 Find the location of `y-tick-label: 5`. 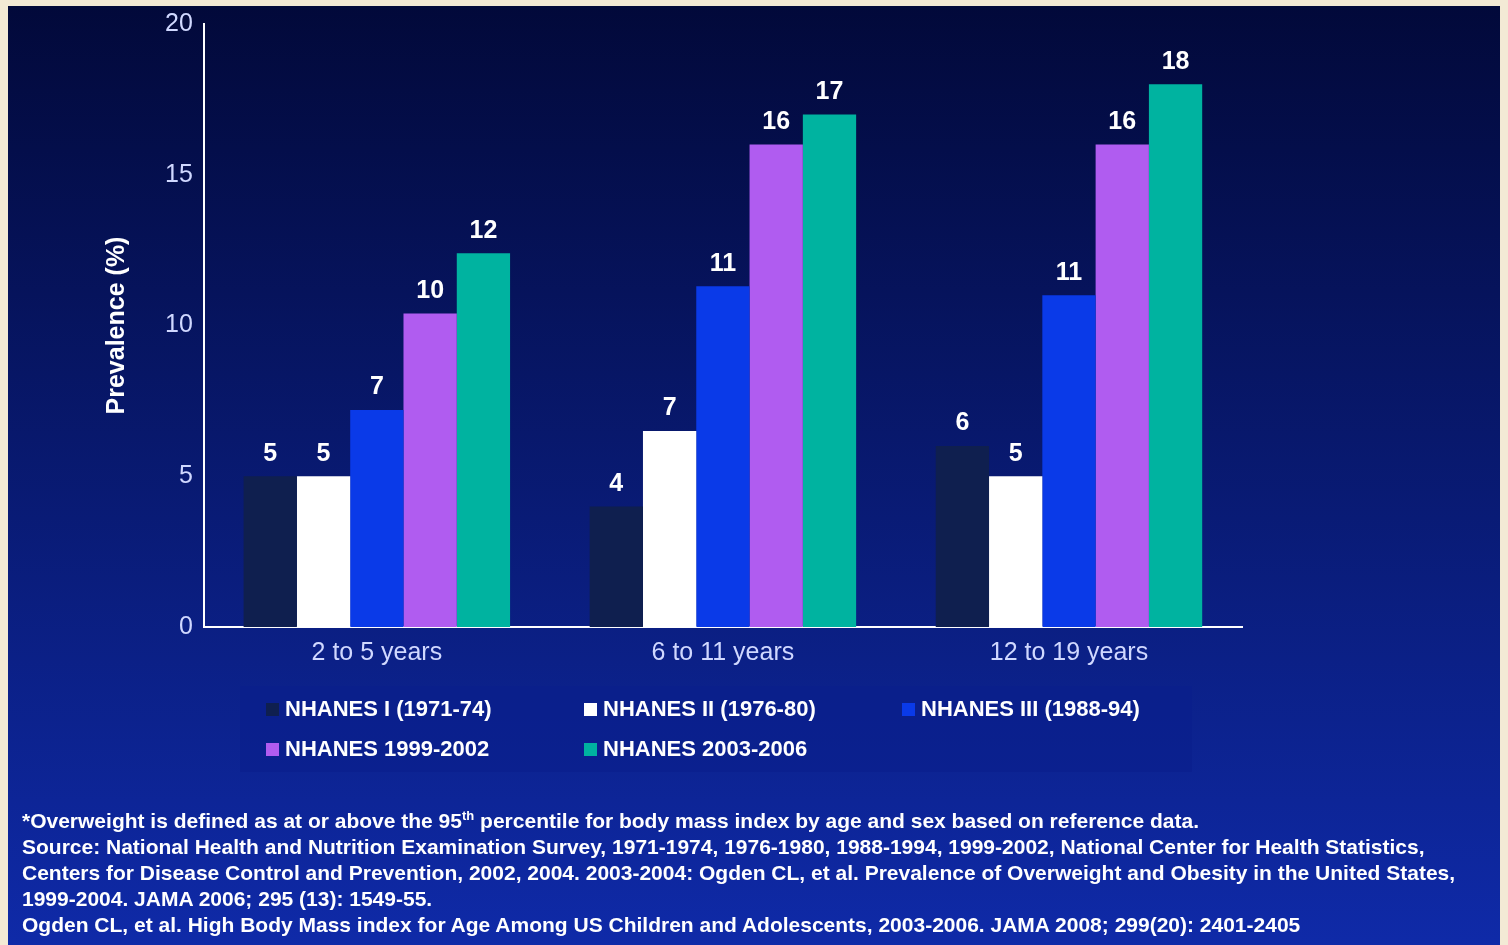

y-tick-label: 5 is located at coordinates (185, 474).